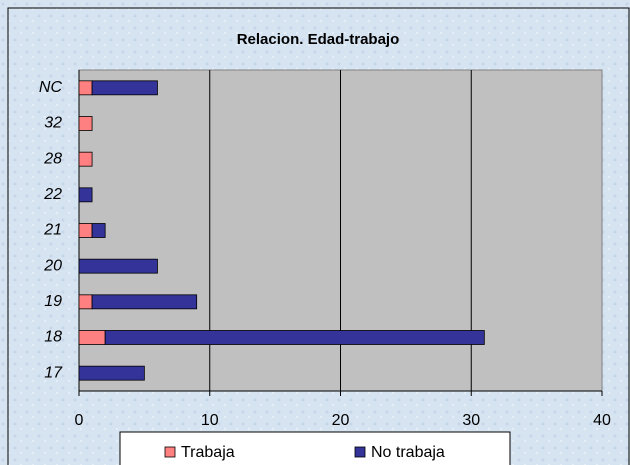 The height and width of the screenshot is (465, 630). What do you see at coordinates (53, 372) in the screenshot?
I see `y-tick-label: 17` at bounding box center [53, 372].